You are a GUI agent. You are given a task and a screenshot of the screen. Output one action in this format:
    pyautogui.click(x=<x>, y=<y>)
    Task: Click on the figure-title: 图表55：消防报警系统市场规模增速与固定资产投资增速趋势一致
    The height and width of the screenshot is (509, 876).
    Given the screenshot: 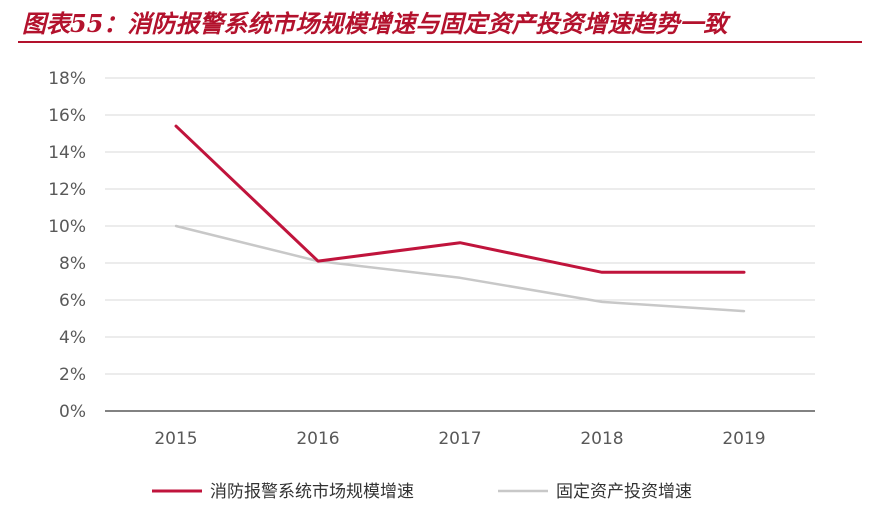 What is the action you would take?
    pyautogui.click(x=375, y=23)
    